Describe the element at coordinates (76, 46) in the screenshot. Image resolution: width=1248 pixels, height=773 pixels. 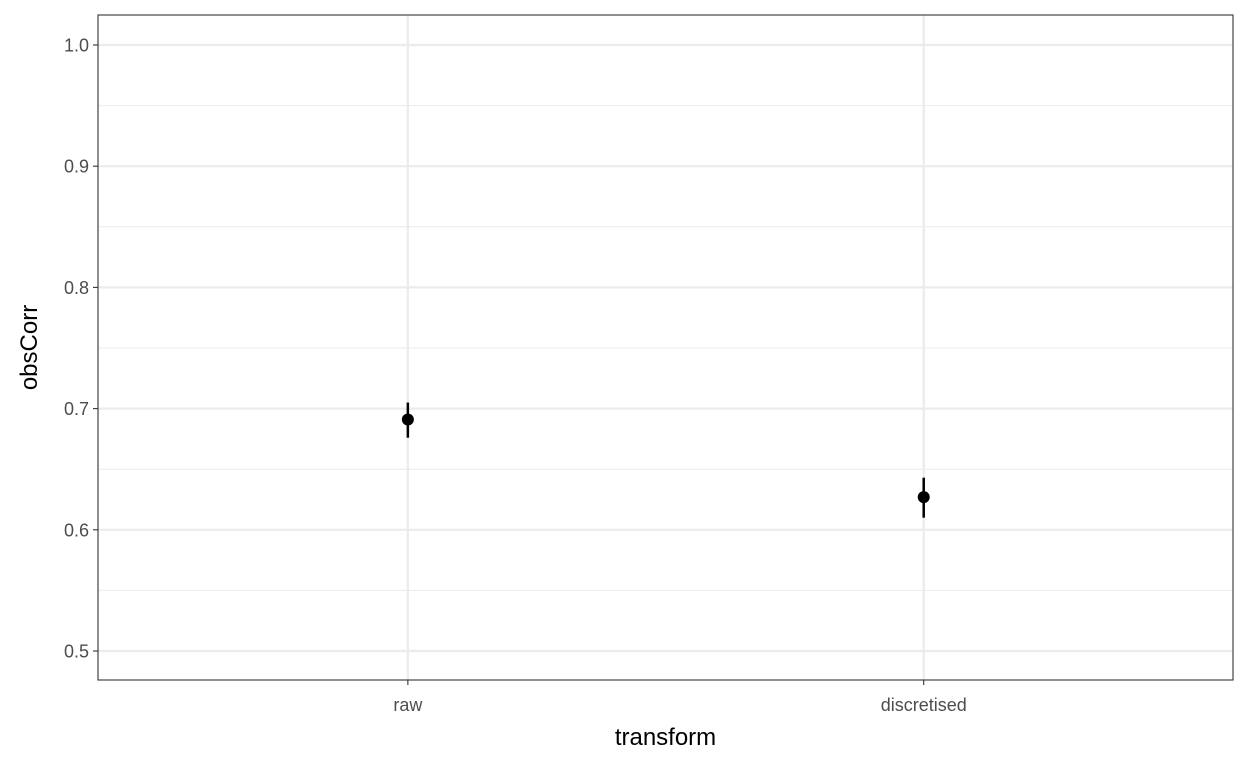
I see `y-tick-label: 1.0` at that location.